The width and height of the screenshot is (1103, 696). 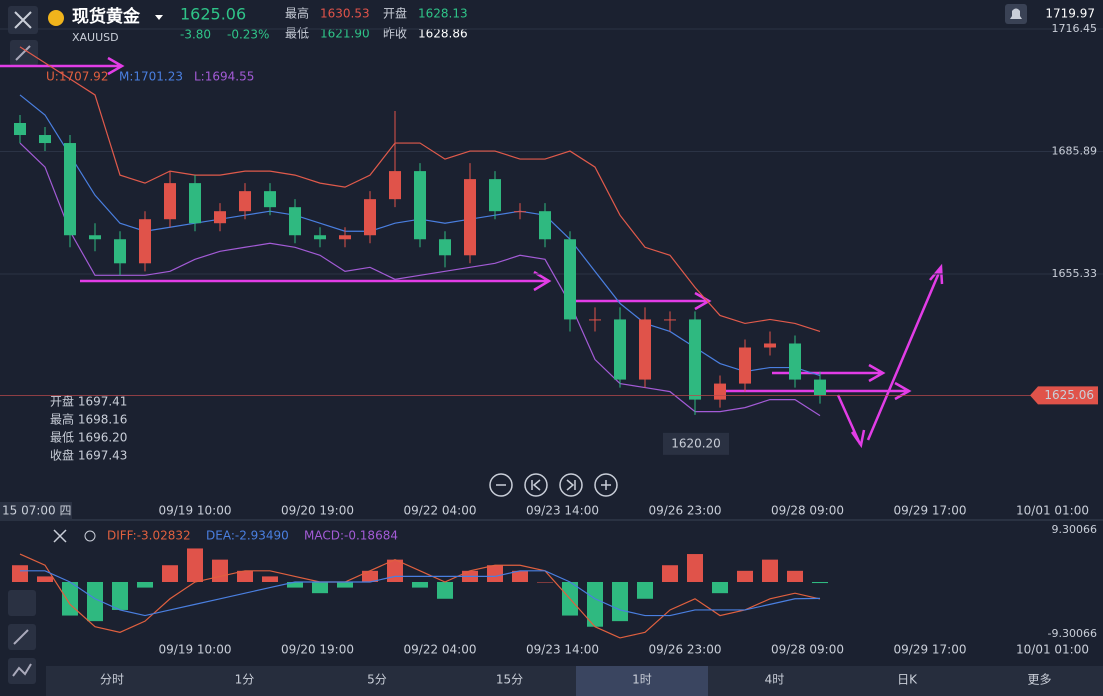 What do you see at coordinates (440, 511) in the screenshot?
I see `time-label: 09/22 04:00` at bounding box center [440, 511].